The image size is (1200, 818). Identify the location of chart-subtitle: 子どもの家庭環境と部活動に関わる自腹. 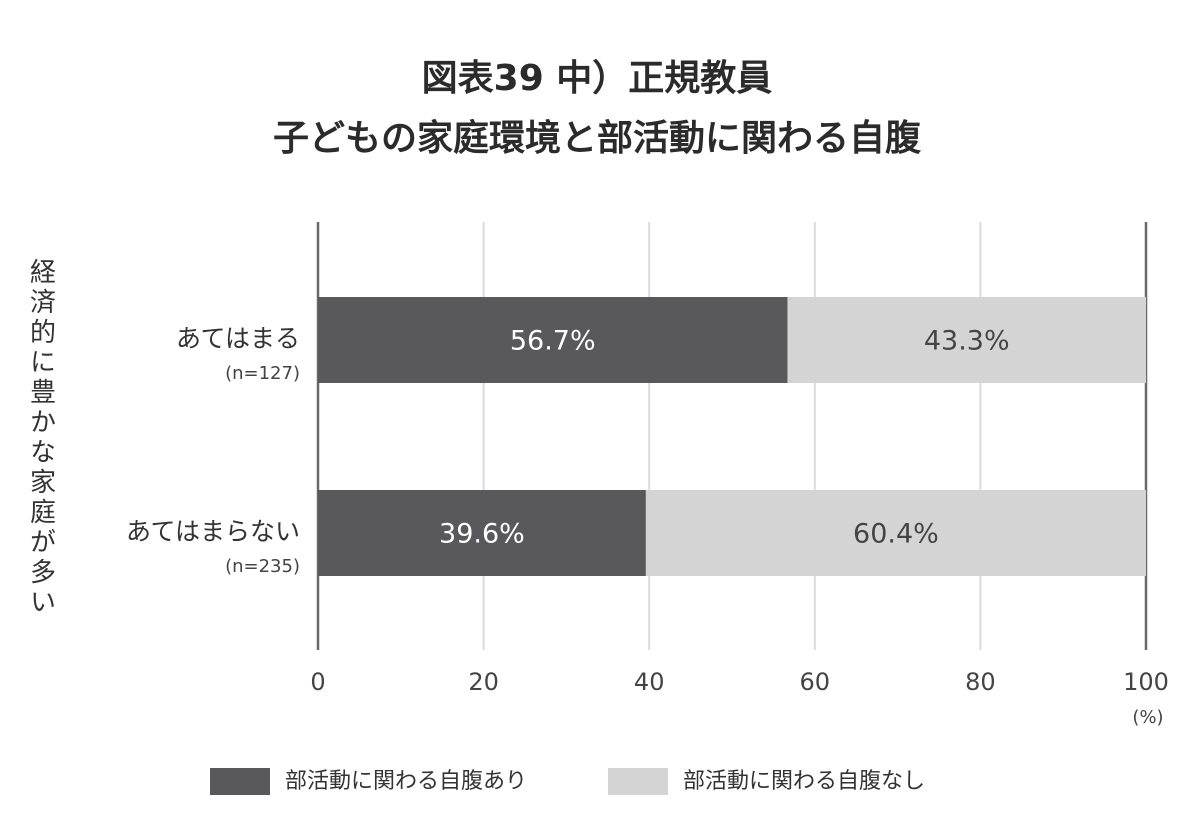
(597, 138).